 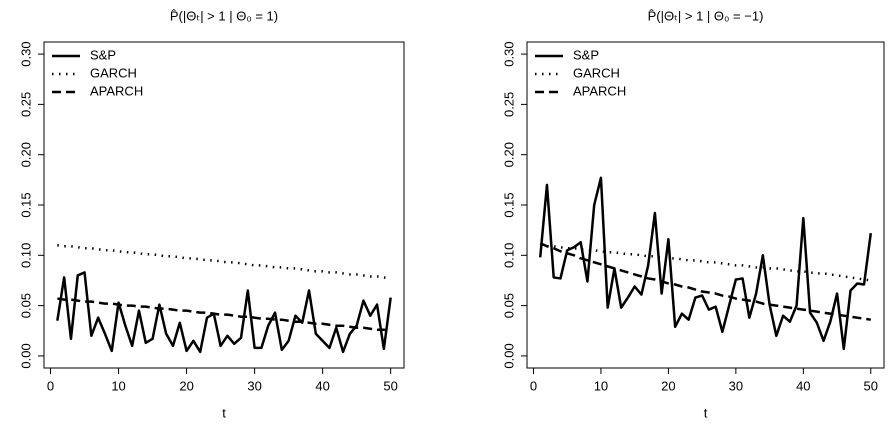 What do you see at coordinates (706, 15) in the screenshot?
I see `chart-title: P̂(|Θₜ| > 1 | Θ₀ = −1)` at bounding box center [706, 15].